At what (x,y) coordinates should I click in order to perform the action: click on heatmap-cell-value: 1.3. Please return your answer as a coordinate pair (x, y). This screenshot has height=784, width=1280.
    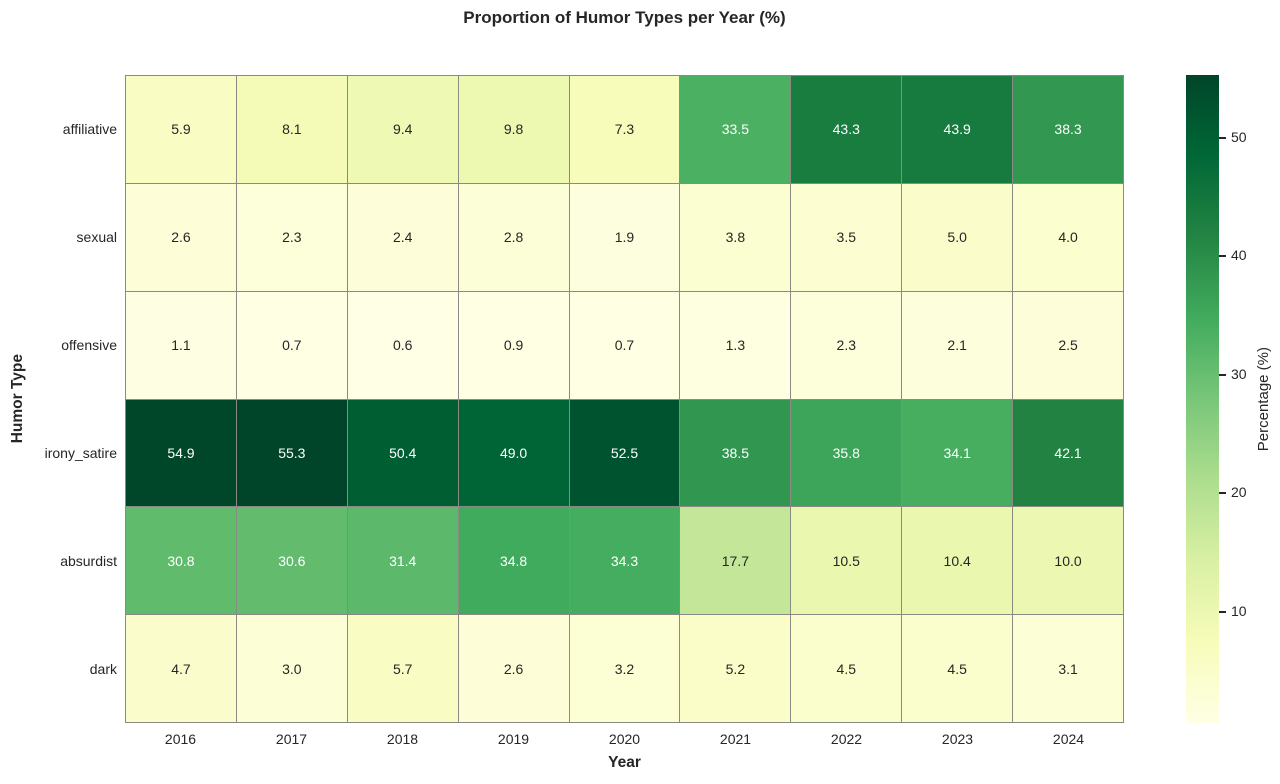
    Looking at the image, I should click on (735, 345).